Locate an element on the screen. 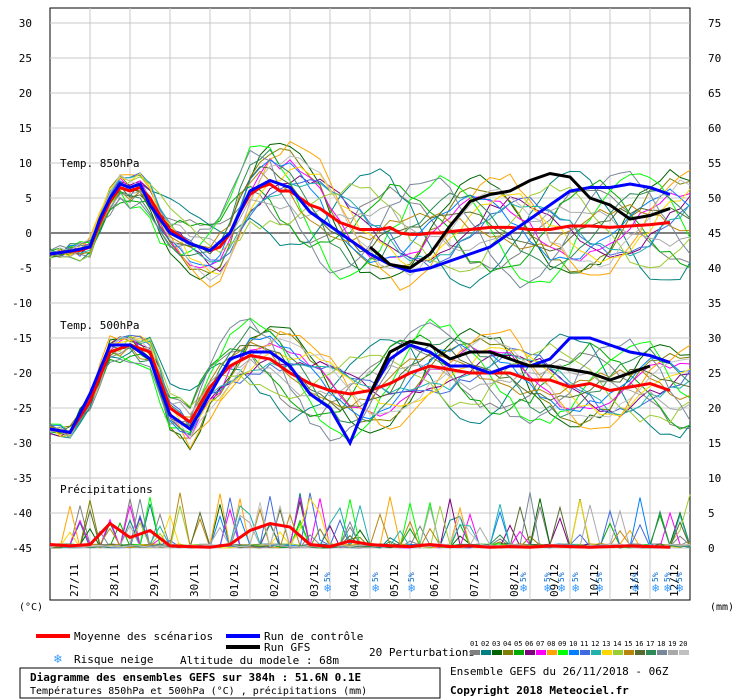 The height and width of the screenshot is (700, 740). left-axis: 30 25 20 15 10 5 0 -5 -10 -15 -20 -25 -30 -35 -40 -45 is located at coordinates (22, 286).